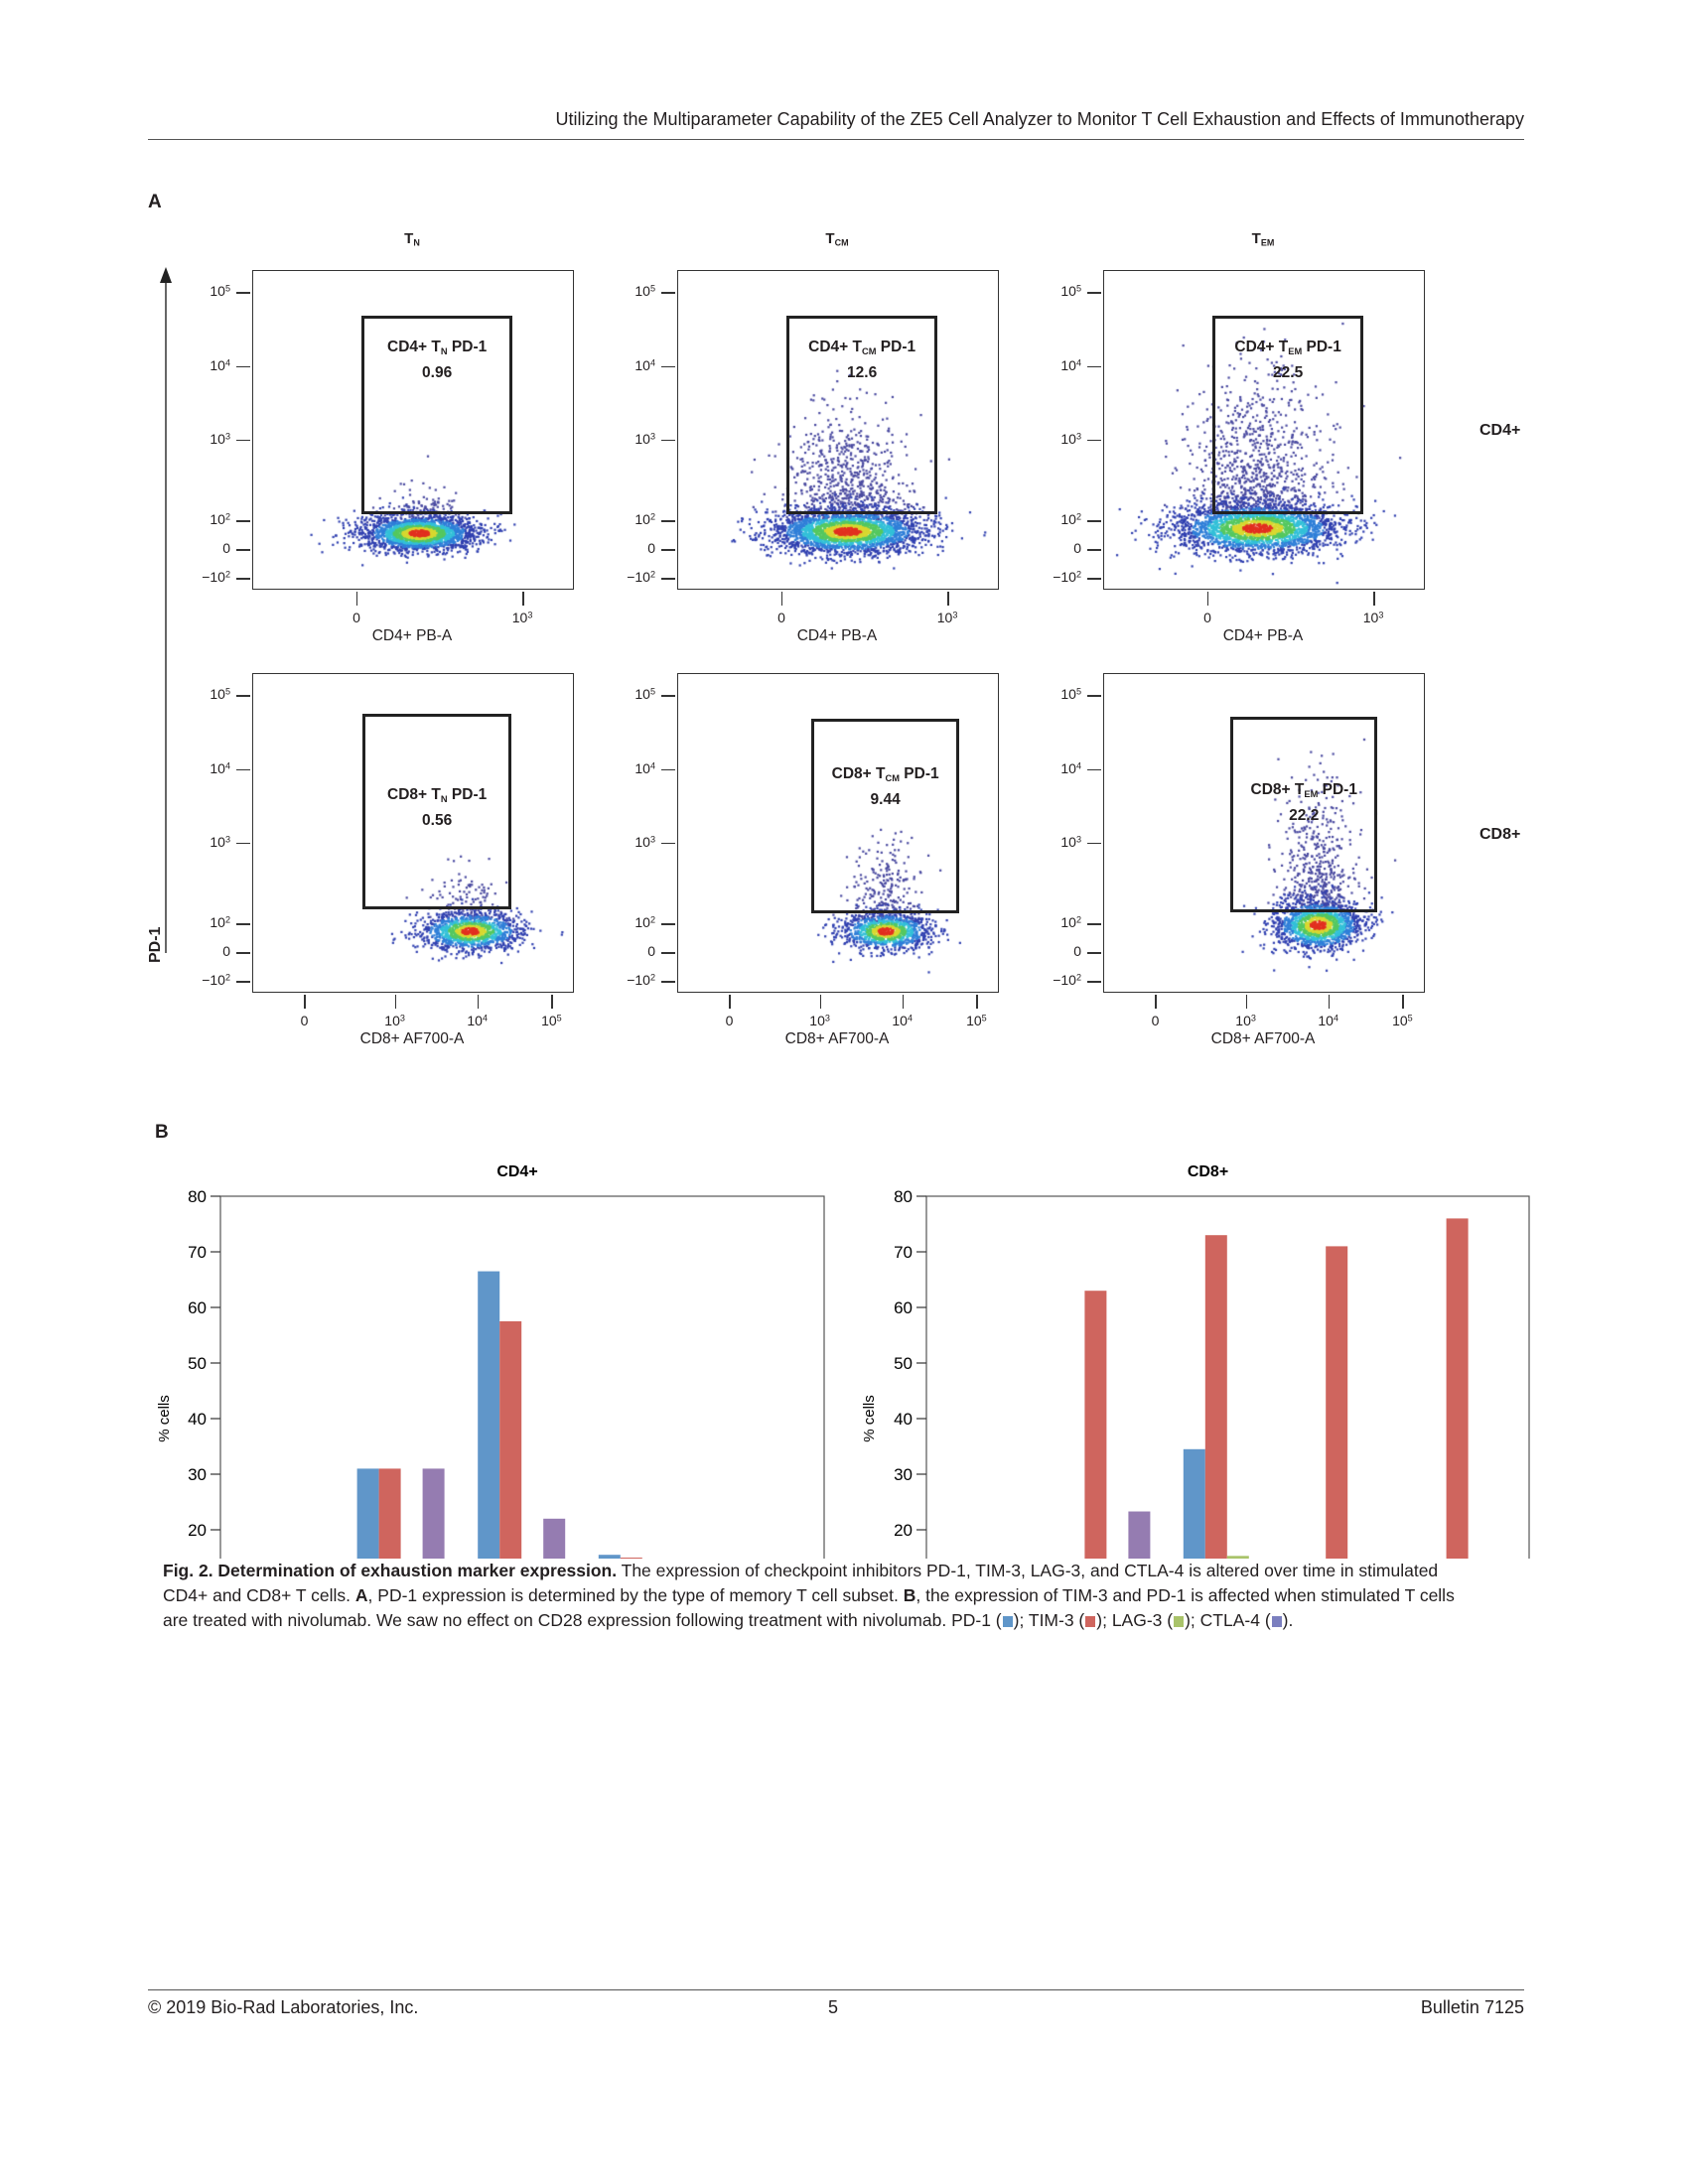 This screenshot has height=2184, width=1688. Describe the element at coordinates (833, 2007) in the screenshot. I see `footer-page-number: 5` at that location.